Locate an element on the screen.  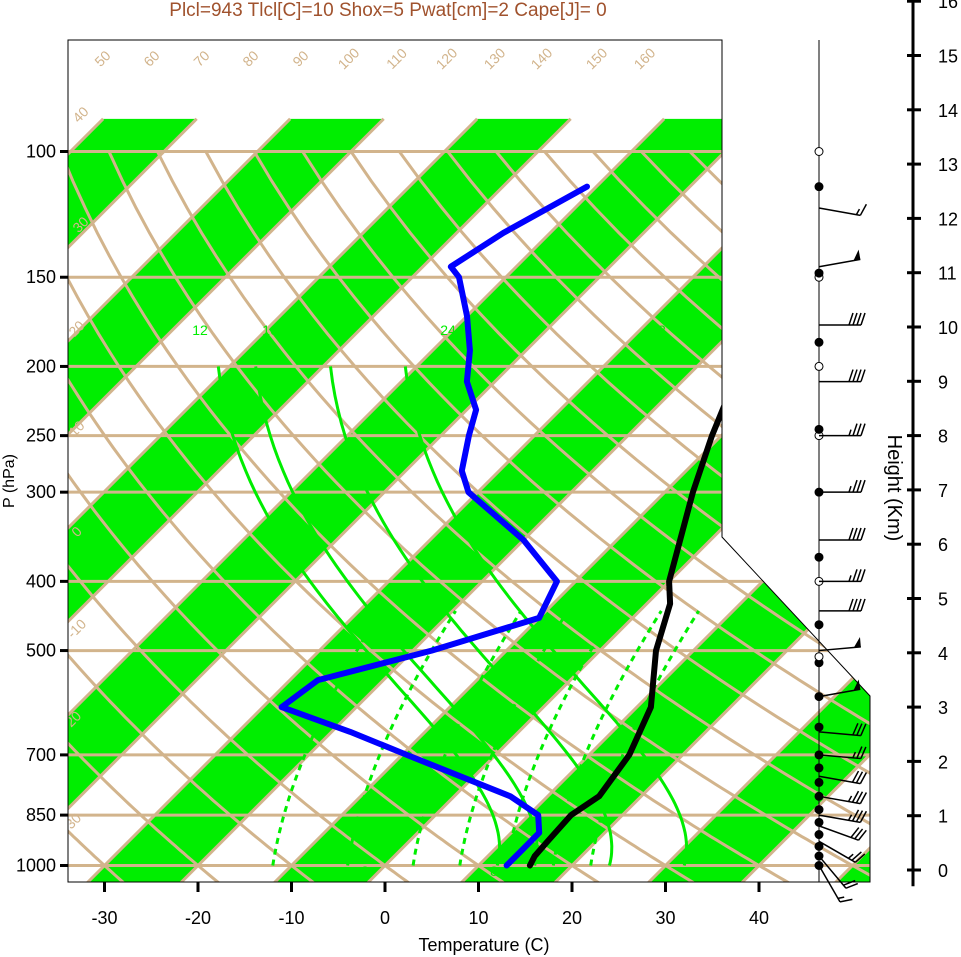
y-tick-label: 100 is located at coordinates (41, 152).